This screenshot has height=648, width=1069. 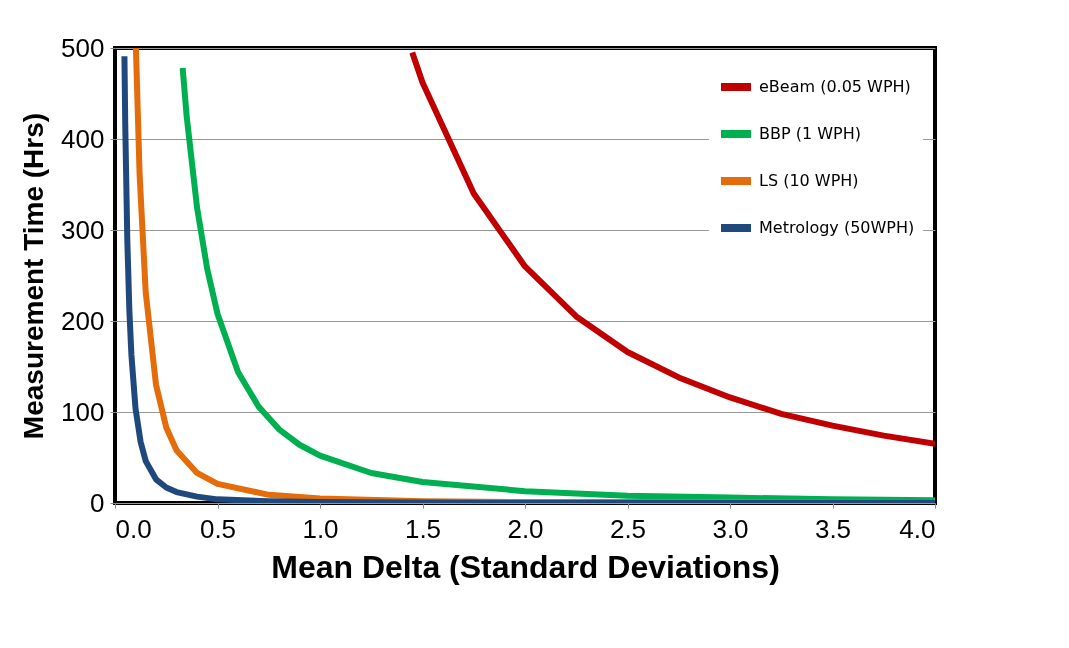 What do you see at coordinates (320, 528) in the screenshot?
I see `x-tick-label: 1.0` at bounding box center [320, 528].